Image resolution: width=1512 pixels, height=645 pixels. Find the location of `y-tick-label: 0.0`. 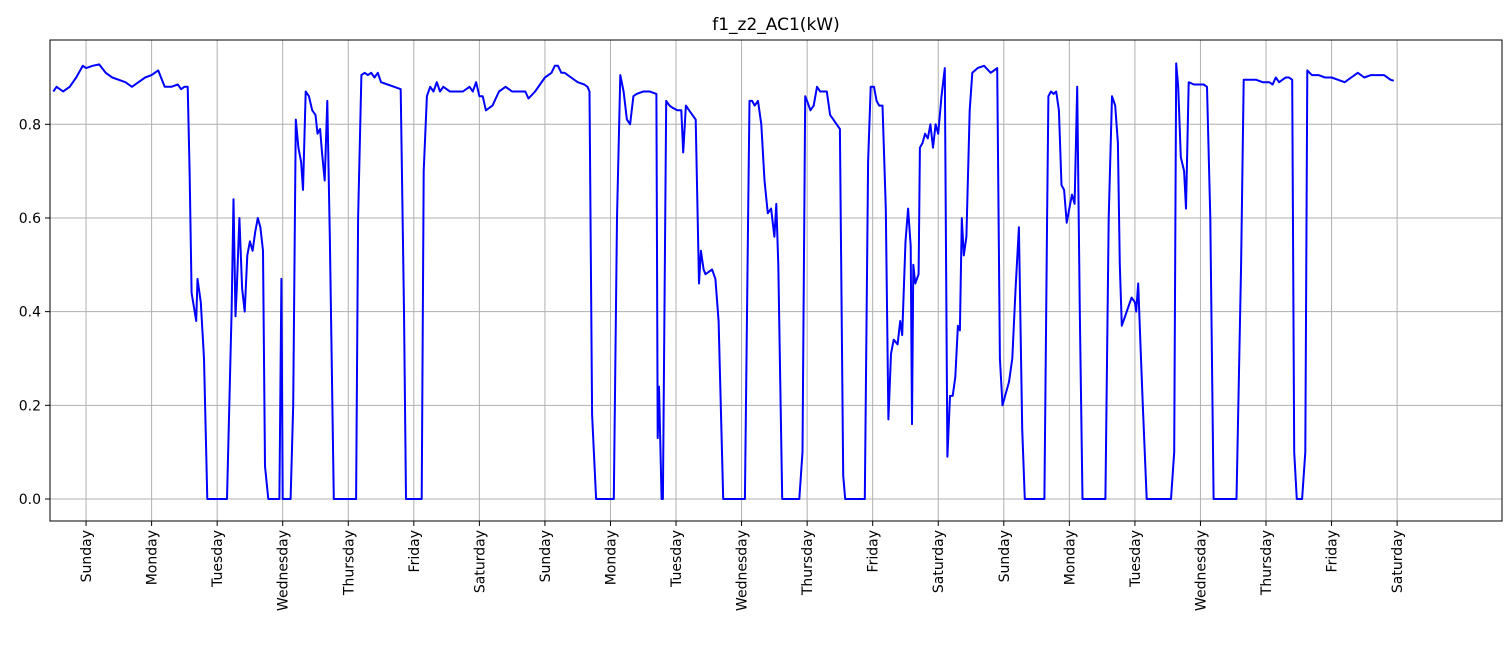

y-tick-label: 0.0 is located at coordinates (30, 500).